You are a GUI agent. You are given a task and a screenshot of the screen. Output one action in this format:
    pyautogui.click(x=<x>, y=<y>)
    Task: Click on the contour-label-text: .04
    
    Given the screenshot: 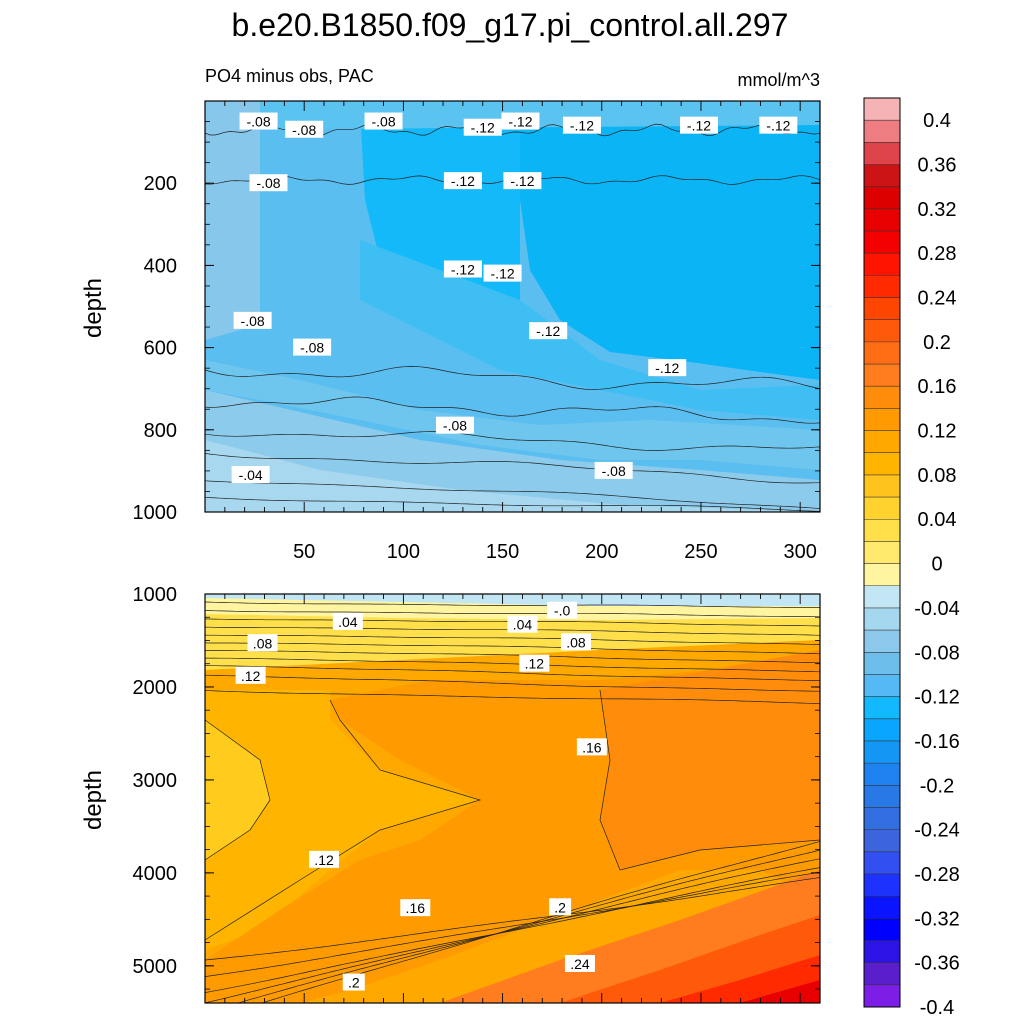 What is the action you would take?
    pyautogui.click(x=523, y=625)
    